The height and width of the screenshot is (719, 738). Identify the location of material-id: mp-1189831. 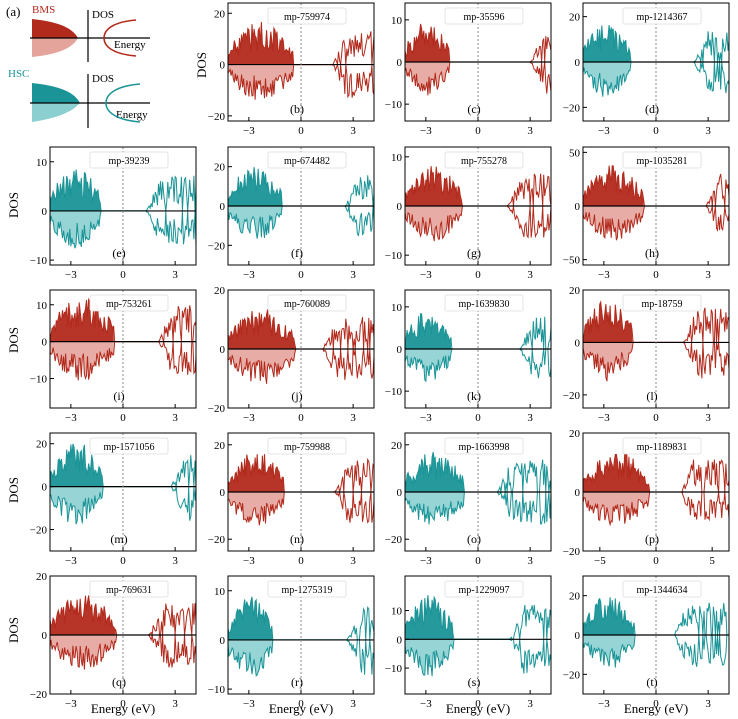
(662, 447).